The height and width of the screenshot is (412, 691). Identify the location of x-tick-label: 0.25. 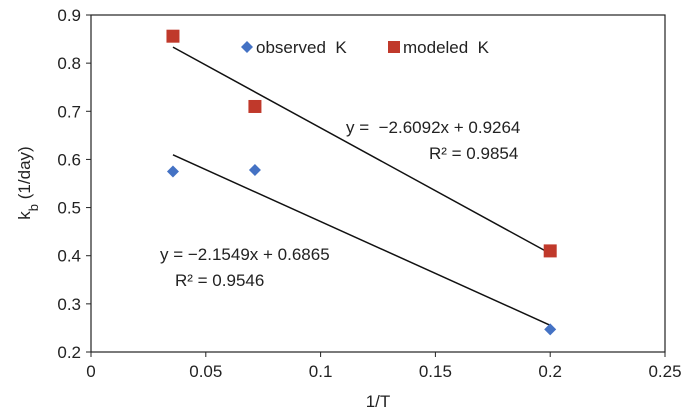
(664, 371).